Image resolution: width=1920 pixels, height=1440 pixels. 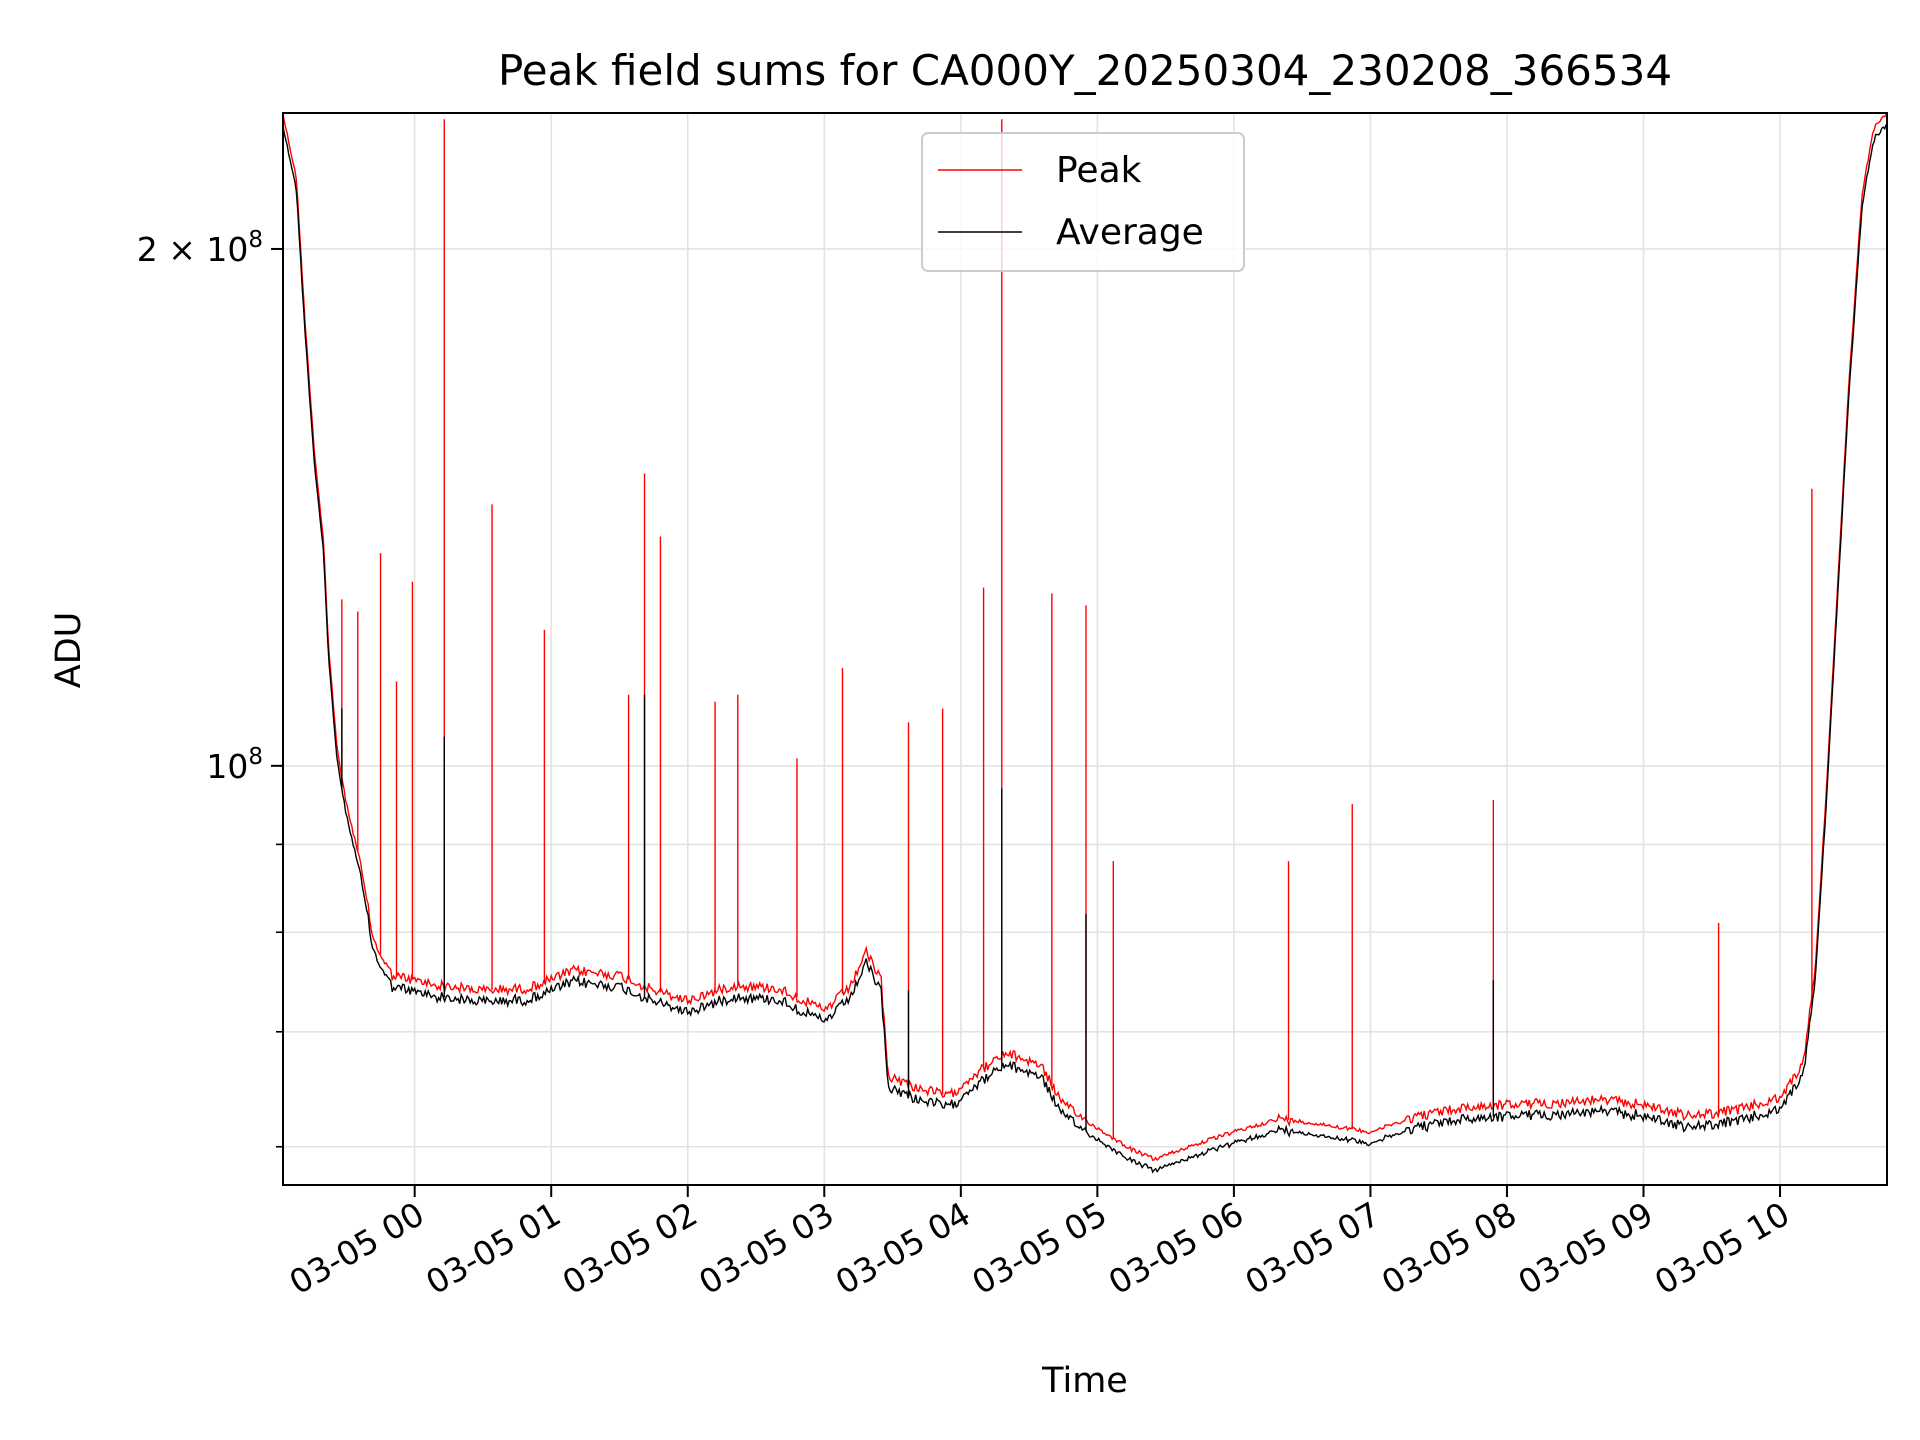 I want to click on y-tick-label: 108, so click(x=234, y=765).